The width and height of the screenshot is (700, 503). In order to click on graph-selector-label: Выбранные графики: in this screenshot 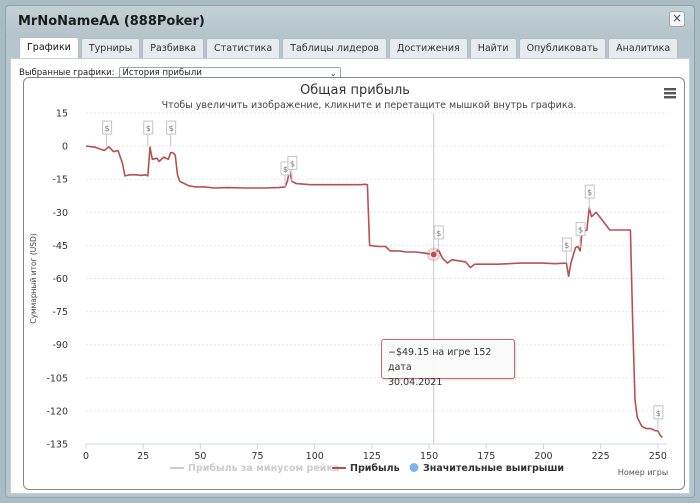, I will do `click(67, 73)`.